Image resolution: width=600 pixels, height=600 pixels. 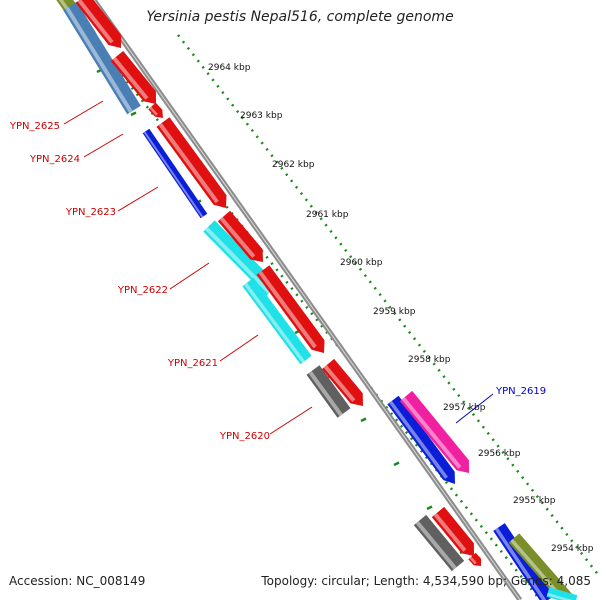 I want to click on gene-label: YPN_2619, so click(x=520, y=391).